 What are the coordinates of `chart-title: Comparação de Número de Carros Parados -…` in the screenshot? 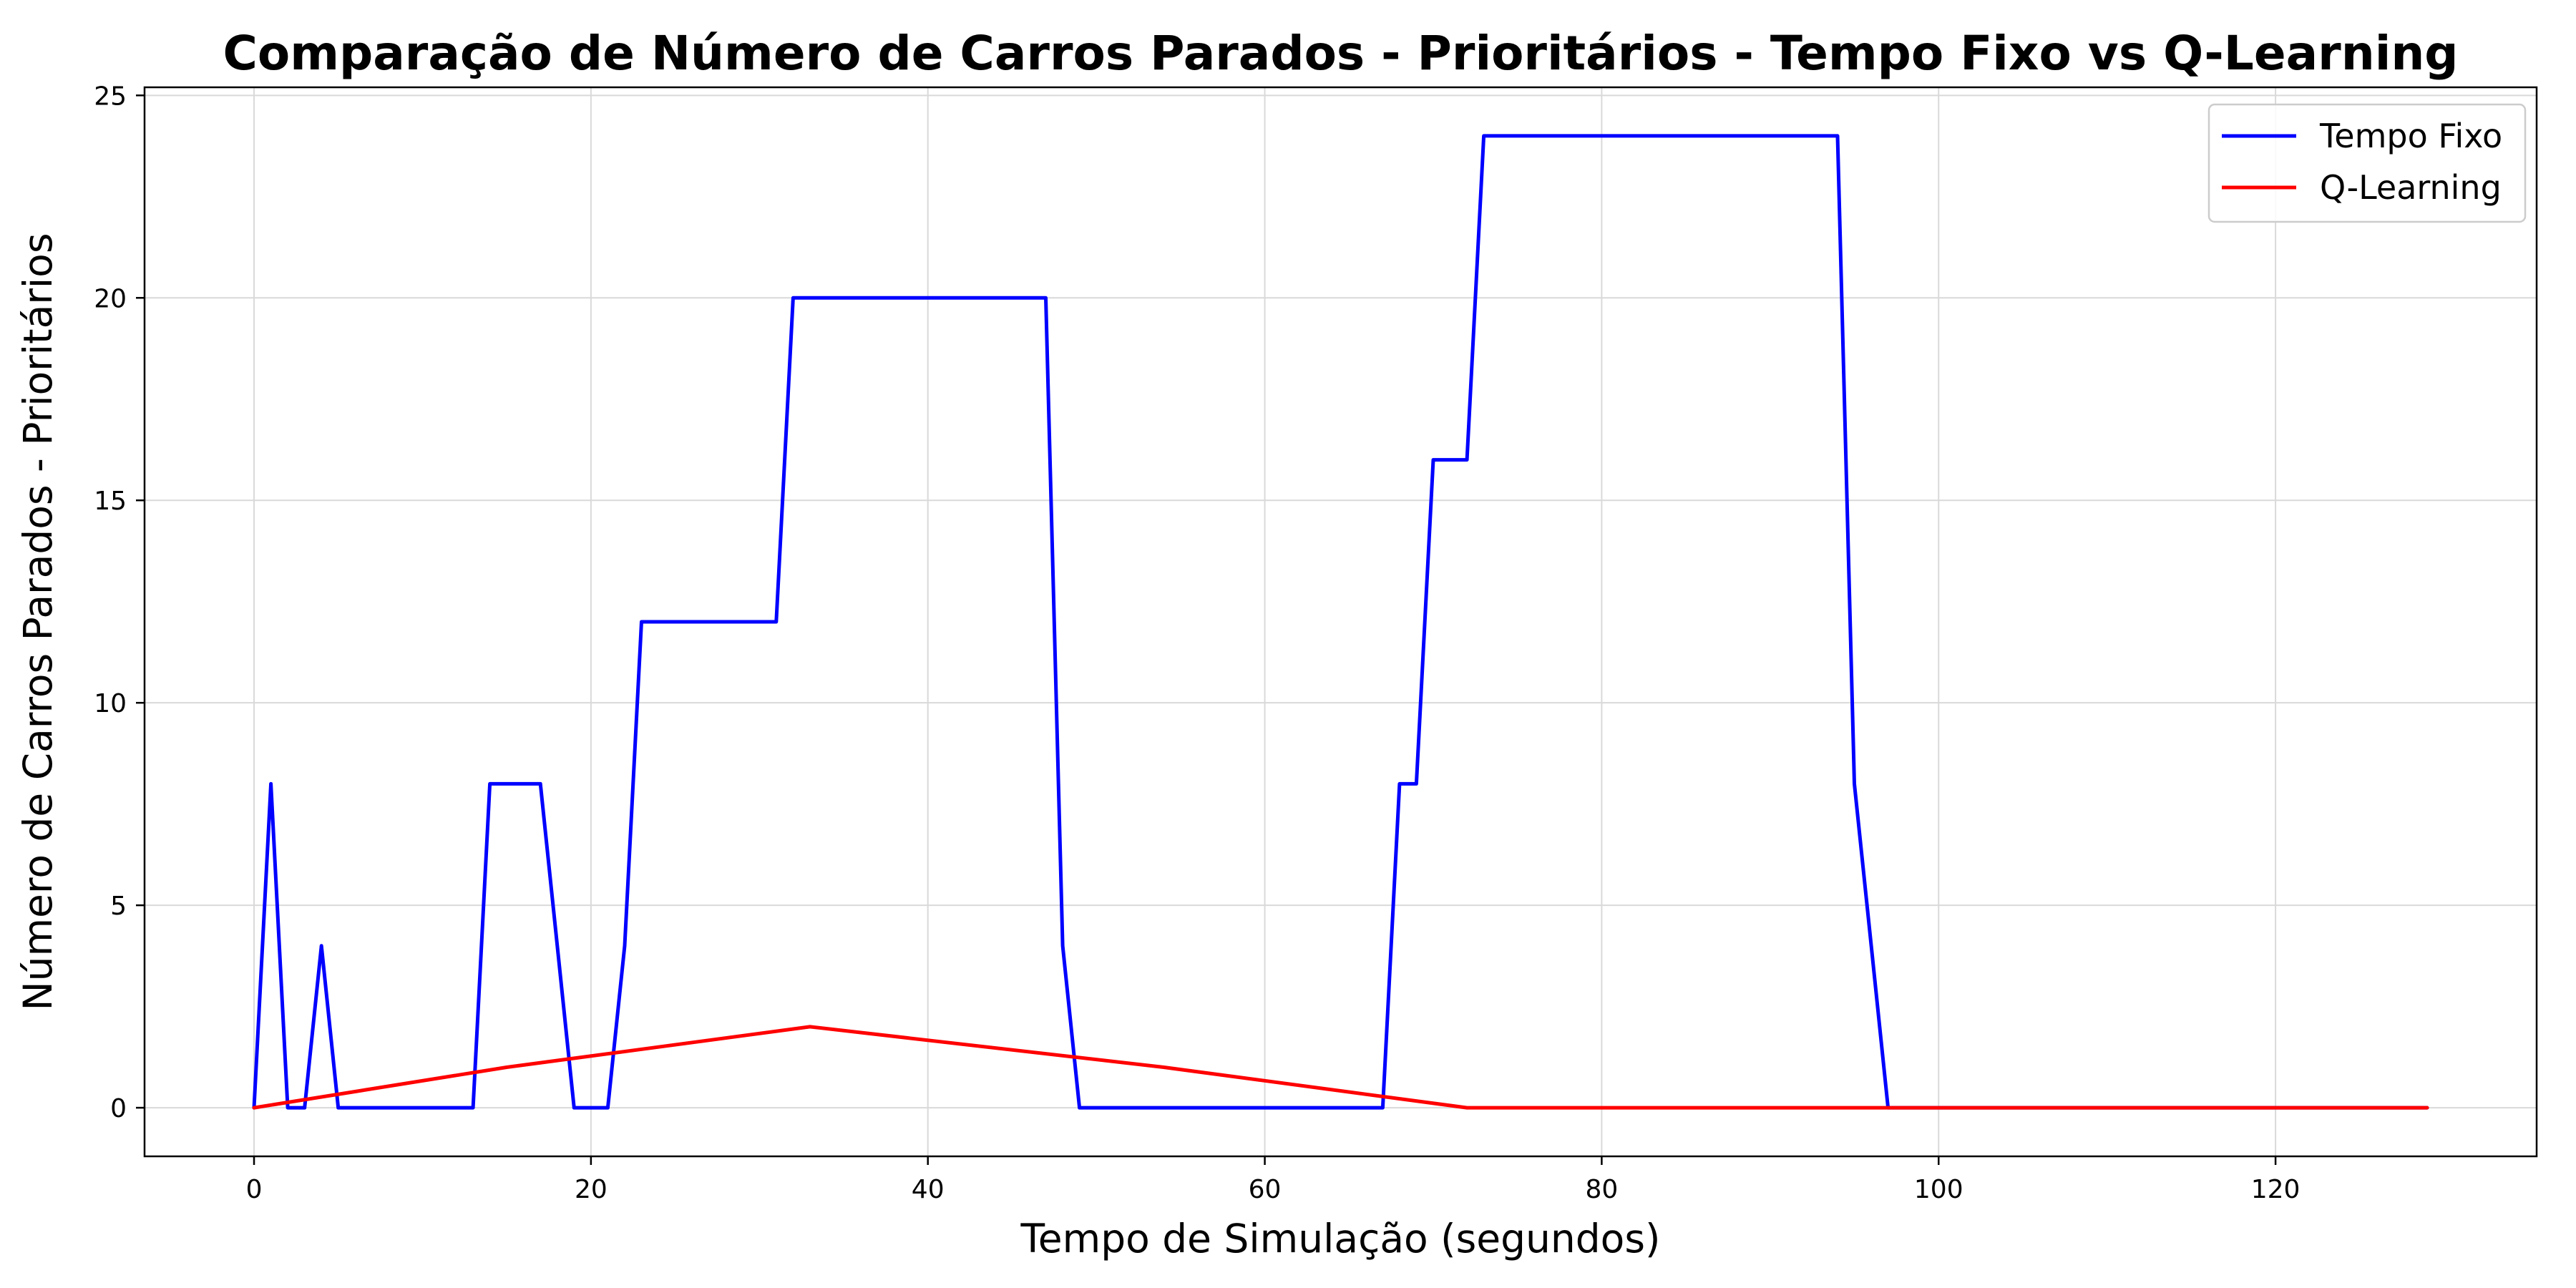 It's located at (1340, 53).